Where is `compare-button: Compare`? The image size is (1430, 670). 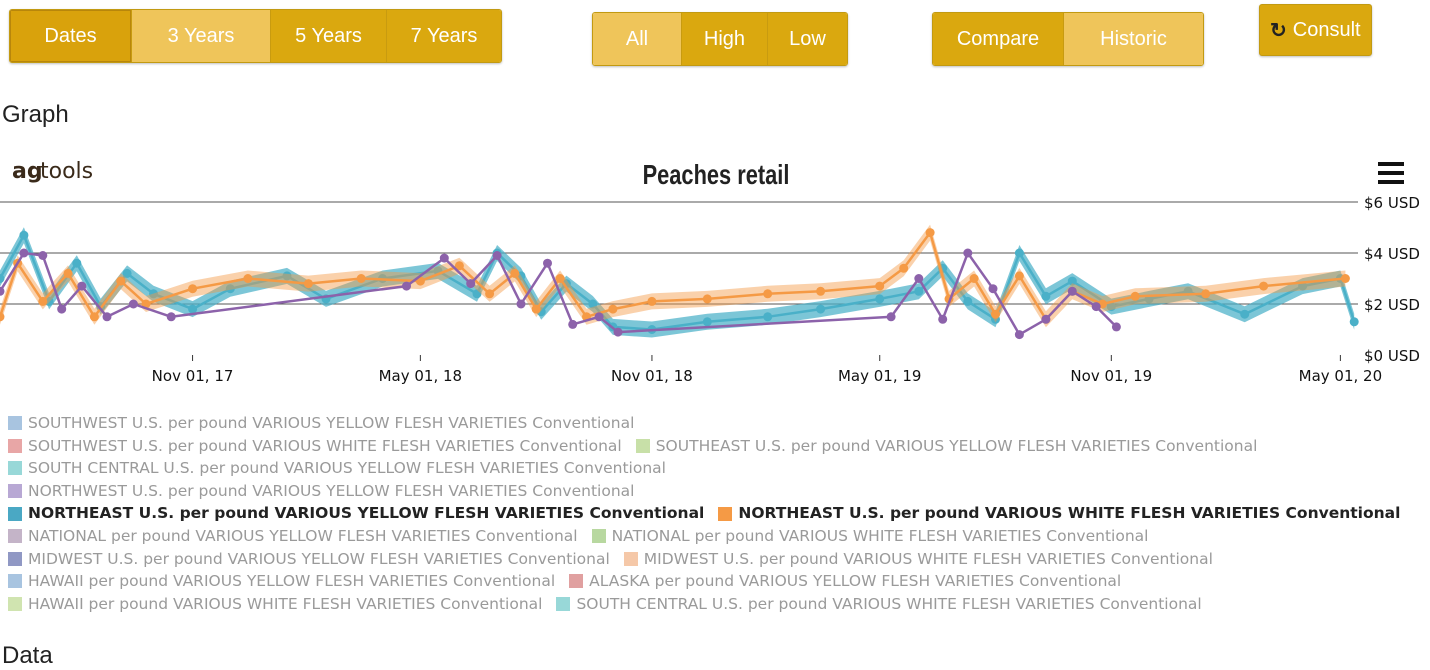 compare-button: Compare is located at coordinates (998, 39).